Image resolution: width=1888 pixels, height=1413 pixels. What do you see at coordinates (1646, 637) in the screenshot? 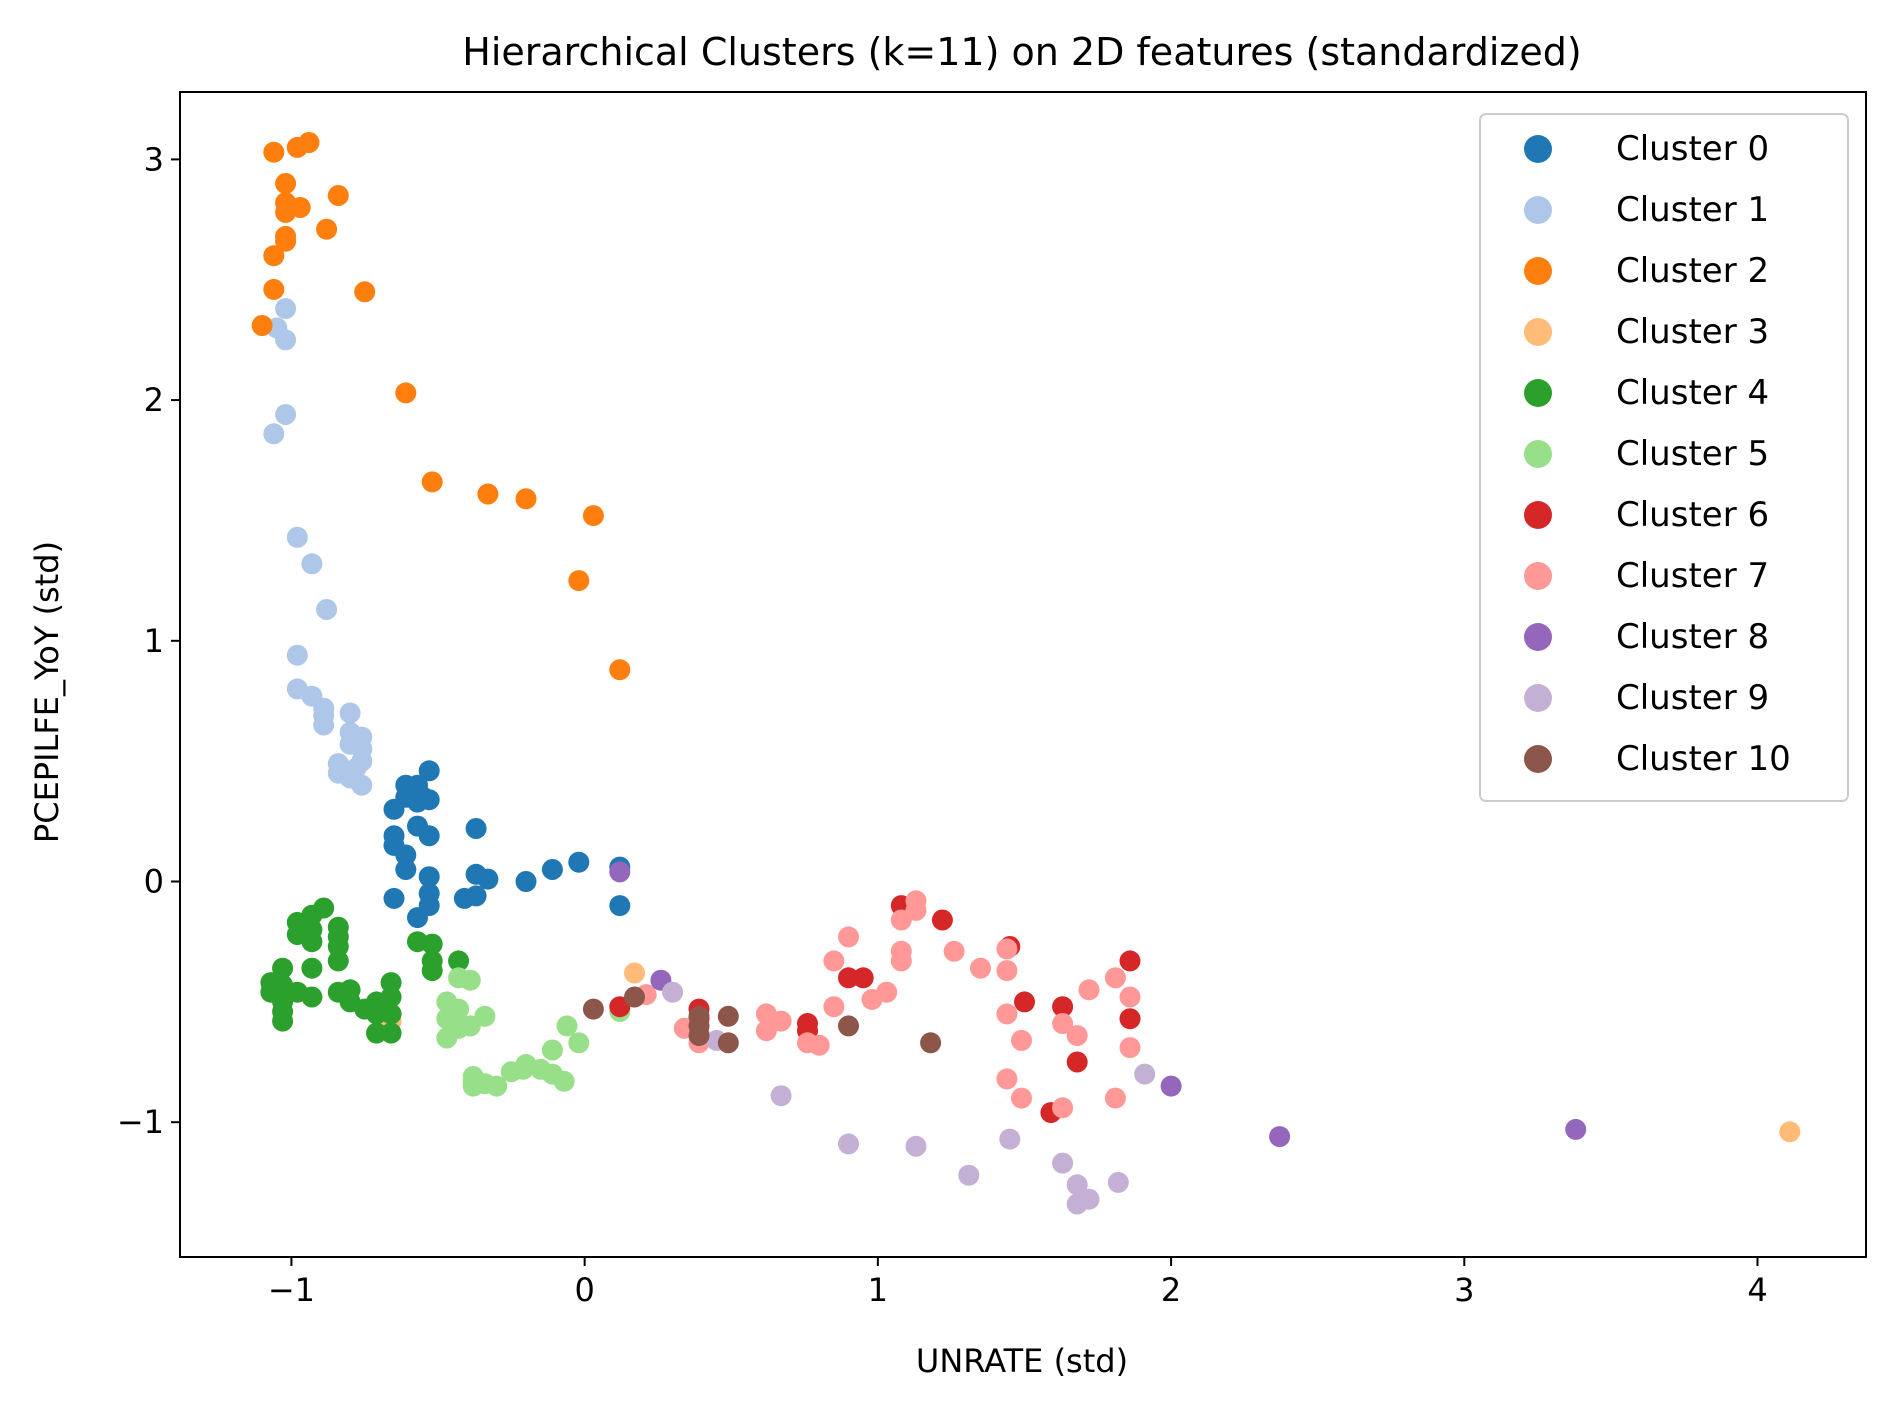
I see `legend-item: Cluster 8` at bounding box center [1646, 637].